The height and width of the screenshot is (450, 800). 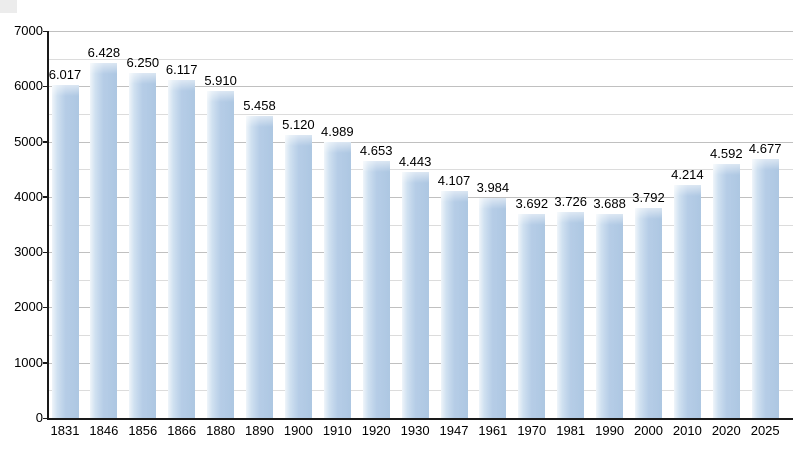 What do you see at coordinates (181, 69) in the screenshot?
I see `bar-value-label: 6.117` at bounding box center [181, 69].